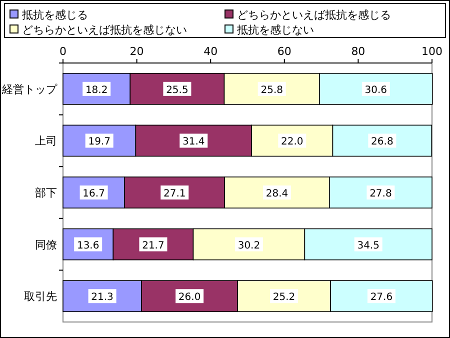 The height and width of the screenshot is (338, 450). Describe the element at coordinates (381, 194) in the screenshot. I see `data-label: 27.8` at that location.